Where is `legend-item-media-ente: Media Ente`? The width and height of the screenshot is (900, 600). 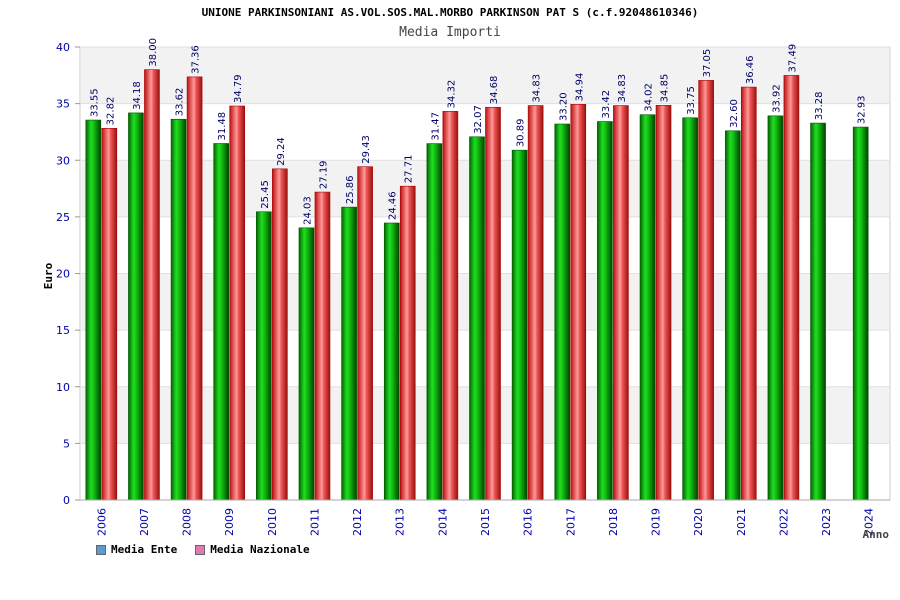 legend-item-media-ente: Media Ente is located at coordinates (136, 549).